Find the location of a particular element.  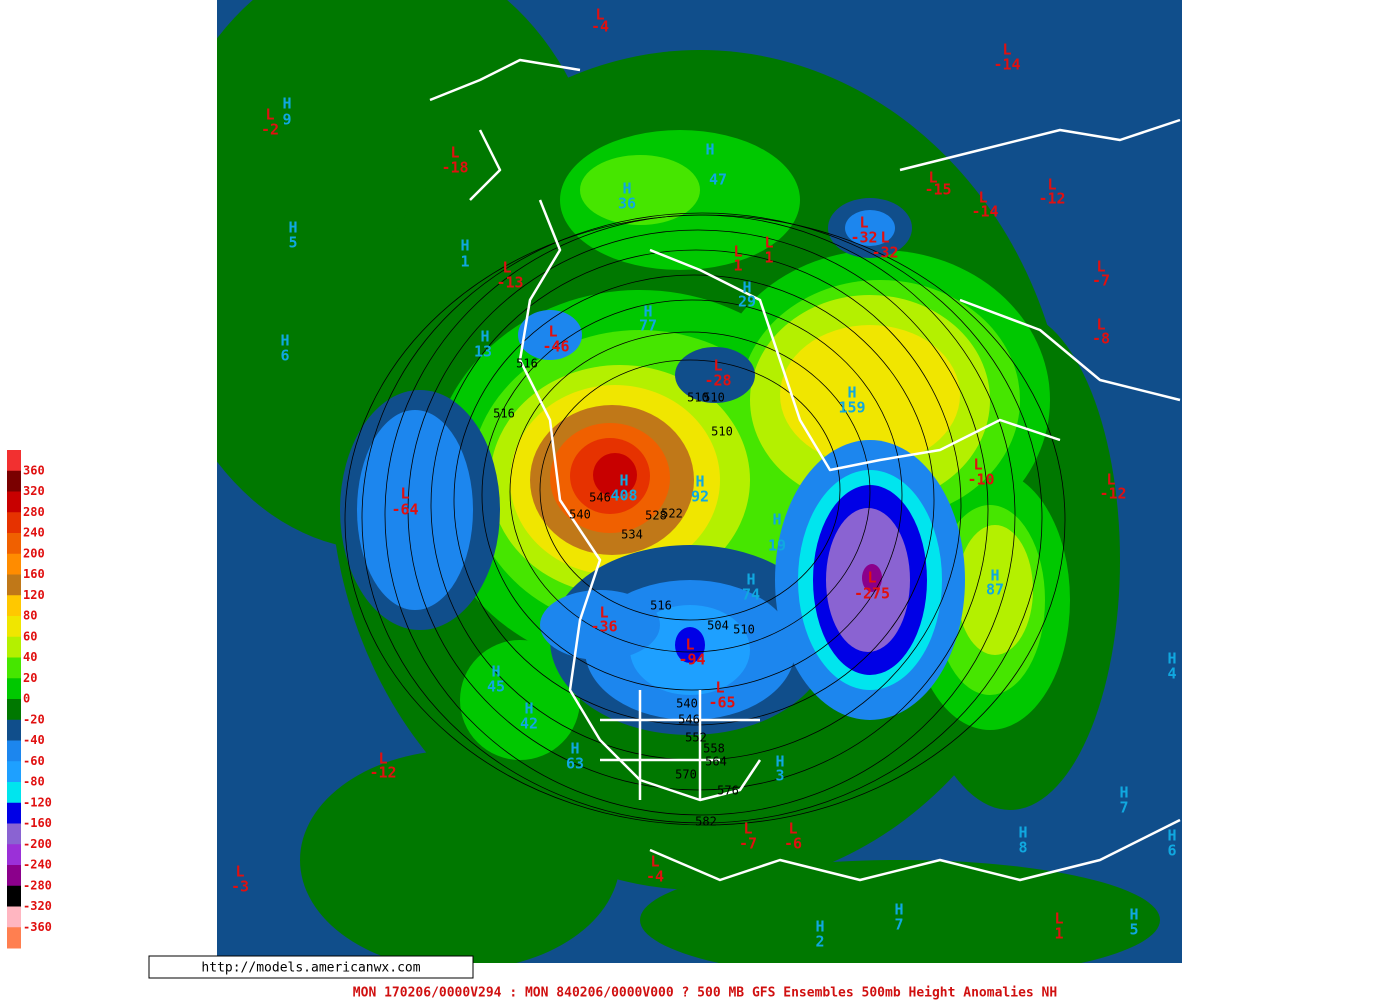

center-value: 2 is located at coordinates (819, 942).